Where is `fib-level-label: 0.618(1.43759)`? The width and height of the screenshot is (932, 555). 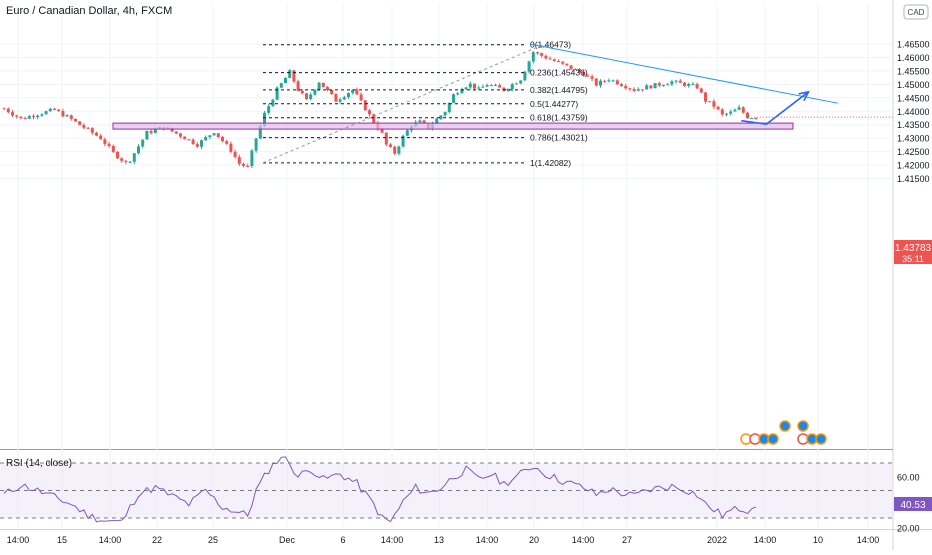 fib-level-label: 0.618(1.43759) is located at coordinates (559, 118).